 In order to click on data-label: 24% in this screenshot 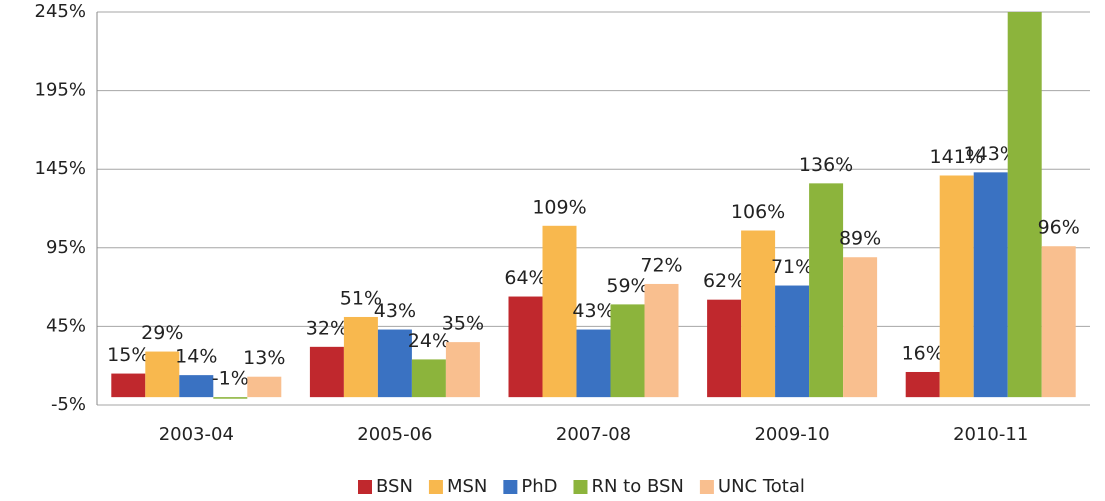, I will do `click(429, 341)`.